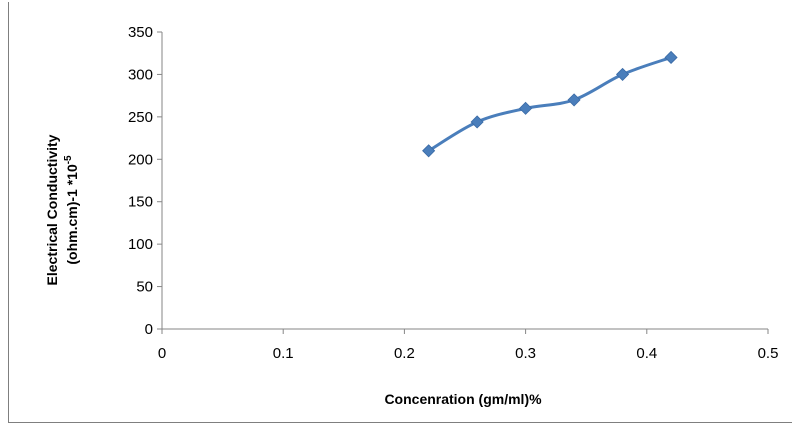 This screenshot has width=794, height=425. Describe the element at coordinates (140, 202) in the screenshot. I see `y-tick-label: 150` at that location.